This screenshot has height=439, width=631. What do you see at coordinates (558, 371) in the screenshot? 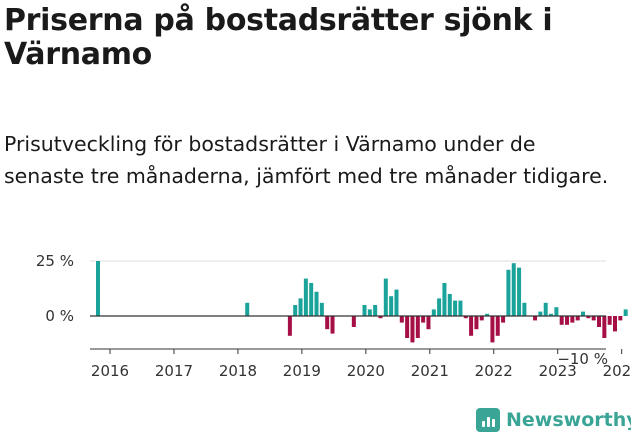
I see `x-tick-label: 2023` at bounding box center [558, 371].